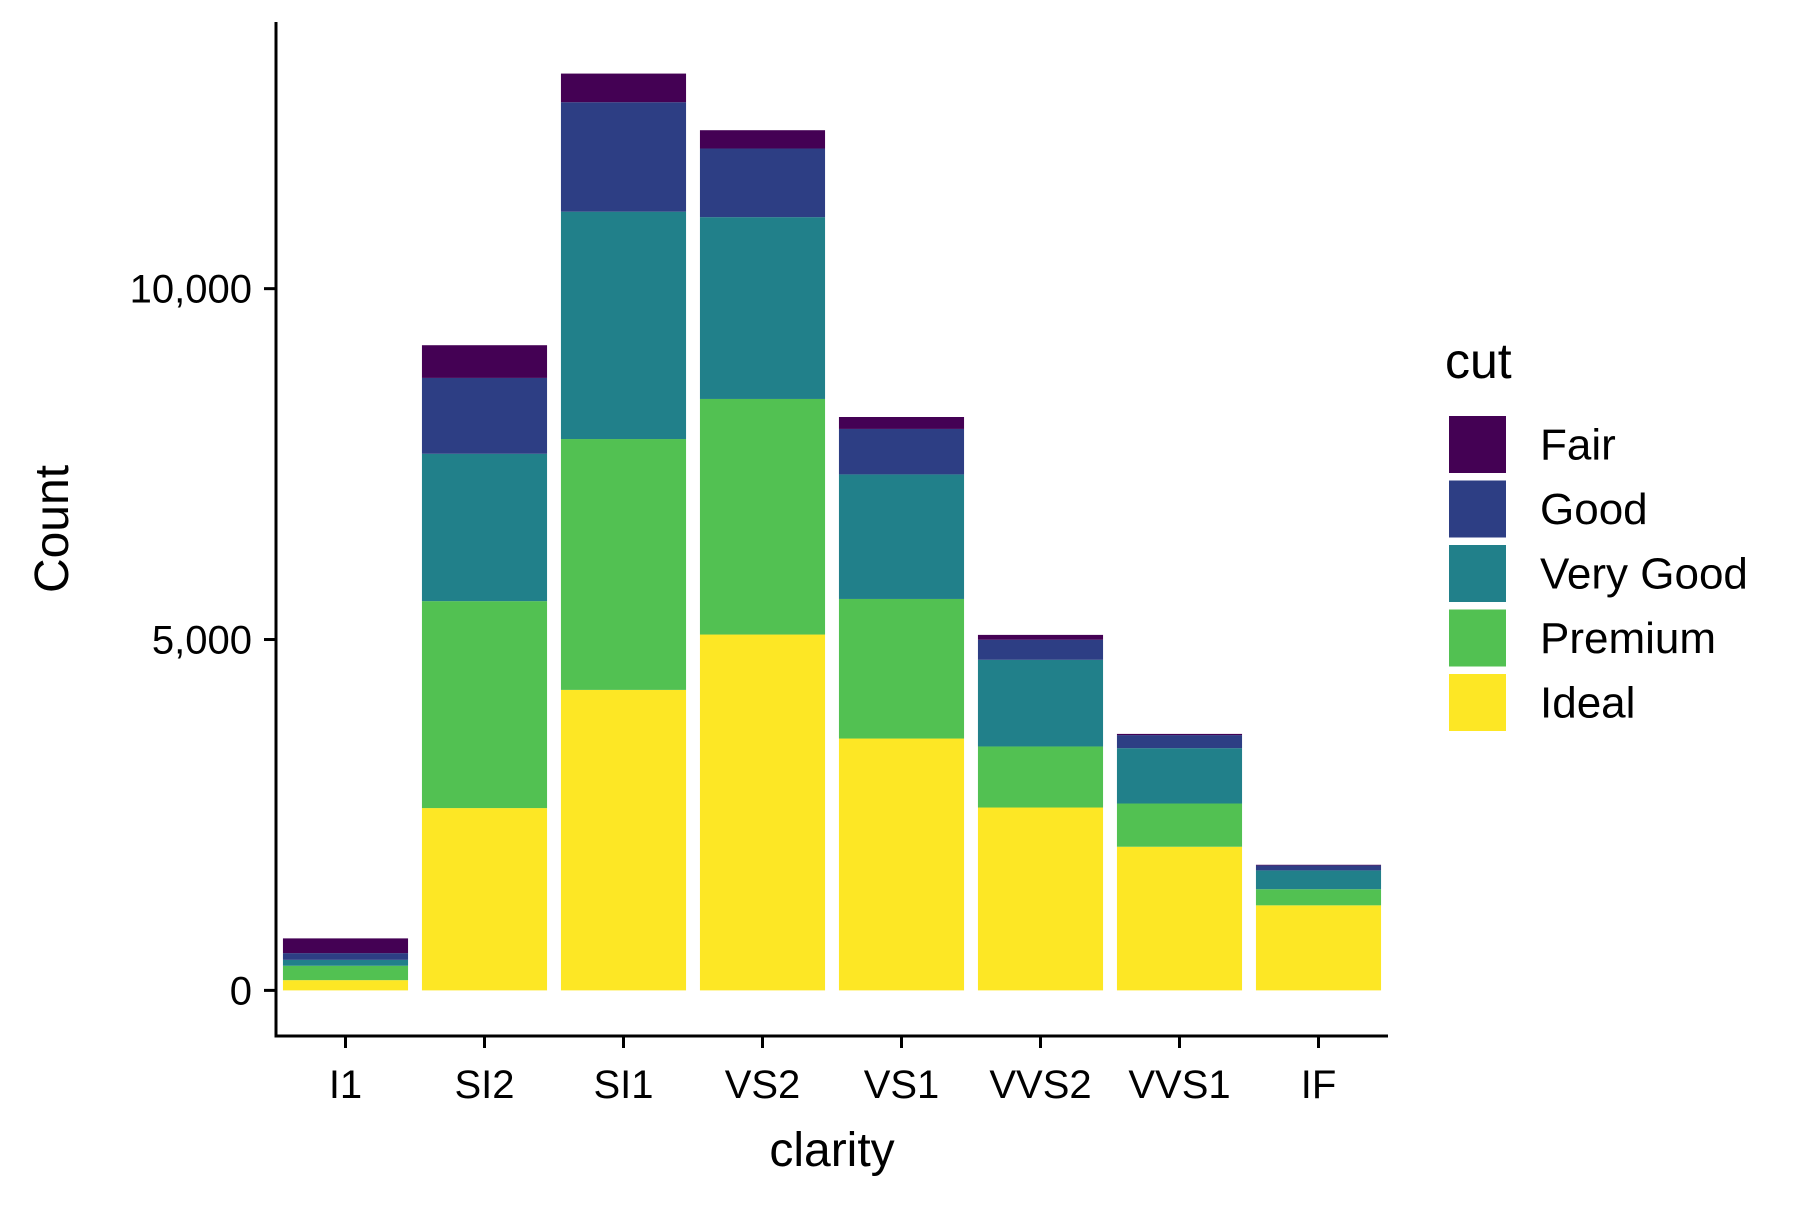 This screenshot has height=1205, width=1800. I want to click on bar-vs1-fair, so click(901, 423).